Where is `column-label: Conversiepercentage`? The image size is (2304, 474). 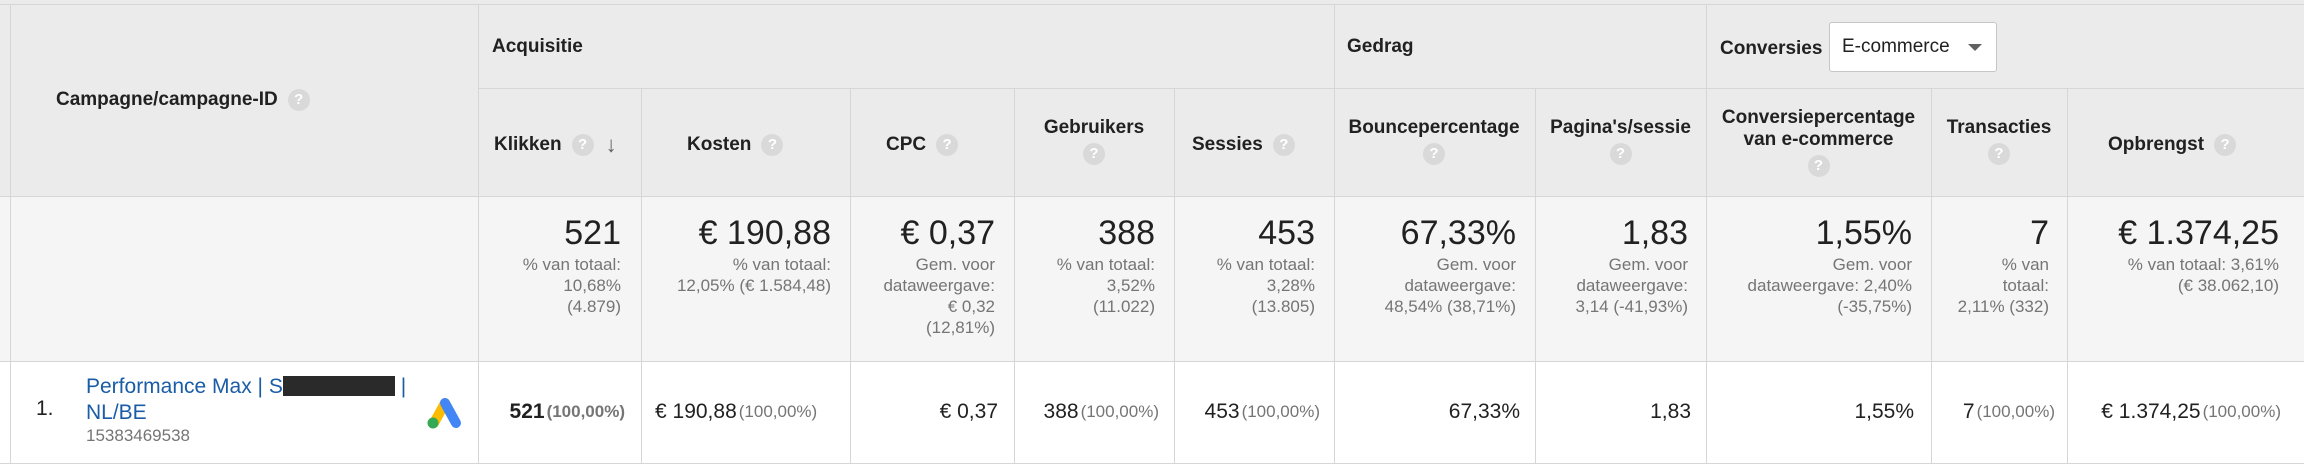
column-label: Conversiepercentage is located at coordinates (1818, 117).